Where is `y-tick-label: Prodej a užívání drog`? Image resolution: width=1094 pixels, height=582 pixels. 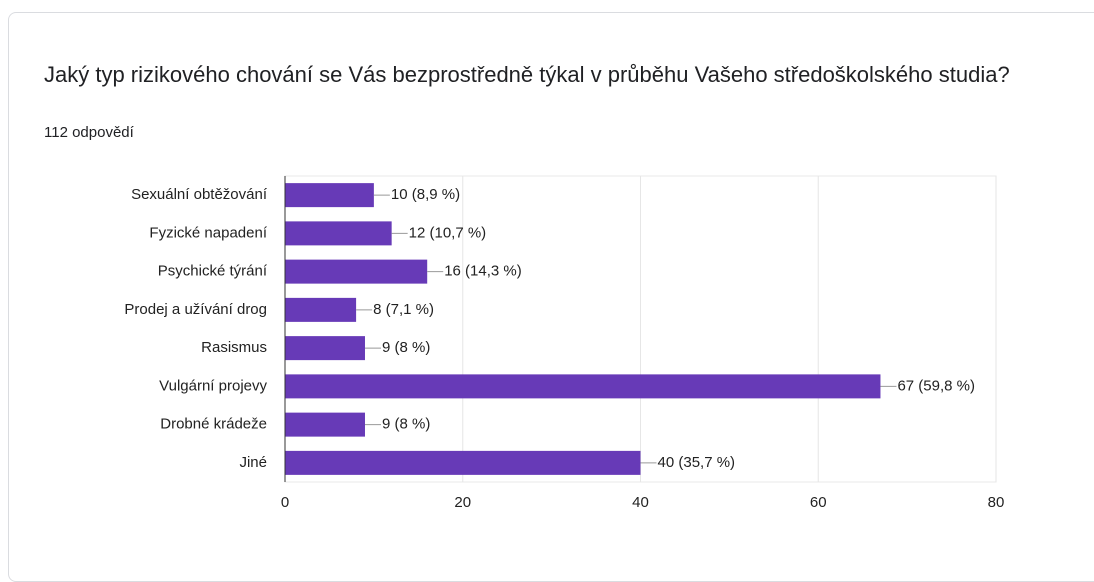 y-tick-label: Prodej a užívání drog is located at coordinates (195, 309).